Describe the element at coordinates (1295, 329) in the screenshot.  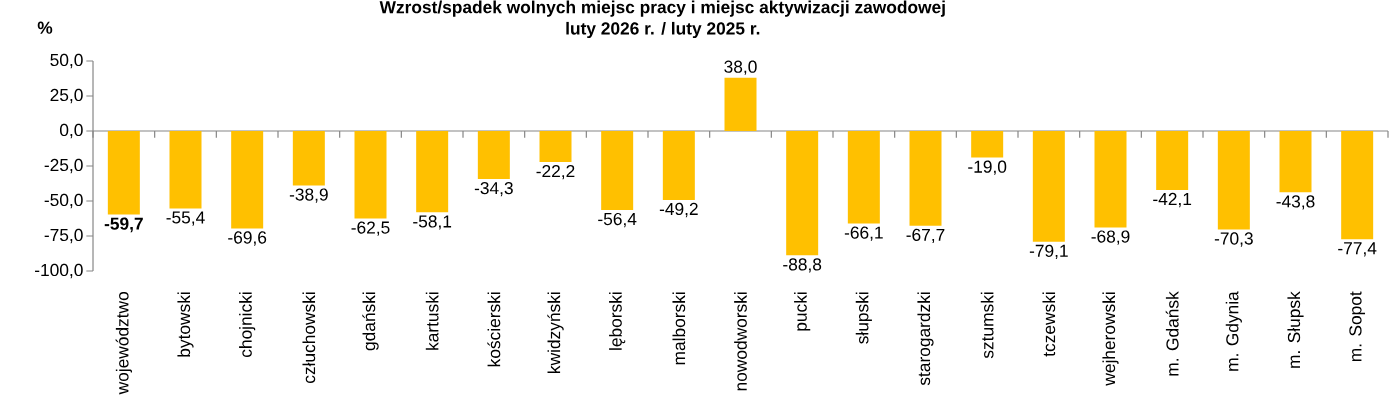
I see `x-tick-label: m. Słupsk` at that location.